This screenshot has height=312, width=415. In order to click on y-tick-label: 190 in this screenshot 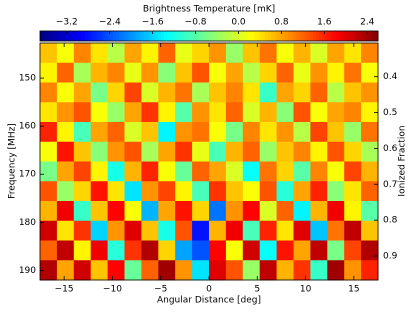, I will do `click(27, 271)`.